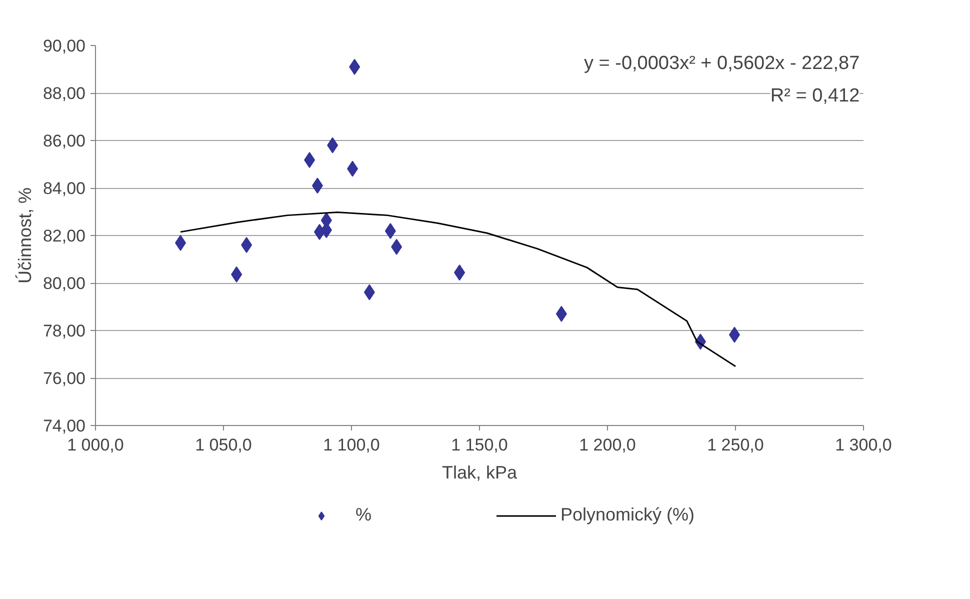 Image resolution: width=970 pixels, height=599 pixels. What do you see at coordinates (64, 188) in the screenshot?
I see `y-tick-label: 84,00` at bounding box center [64, 188].